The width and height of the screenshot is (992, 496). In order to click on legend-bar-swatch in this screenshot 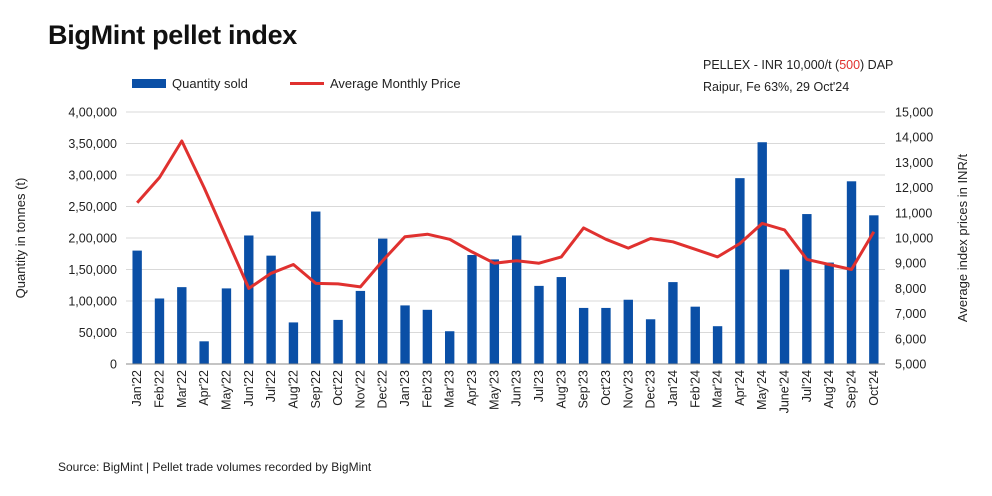, I will do `click(149, 83)`.